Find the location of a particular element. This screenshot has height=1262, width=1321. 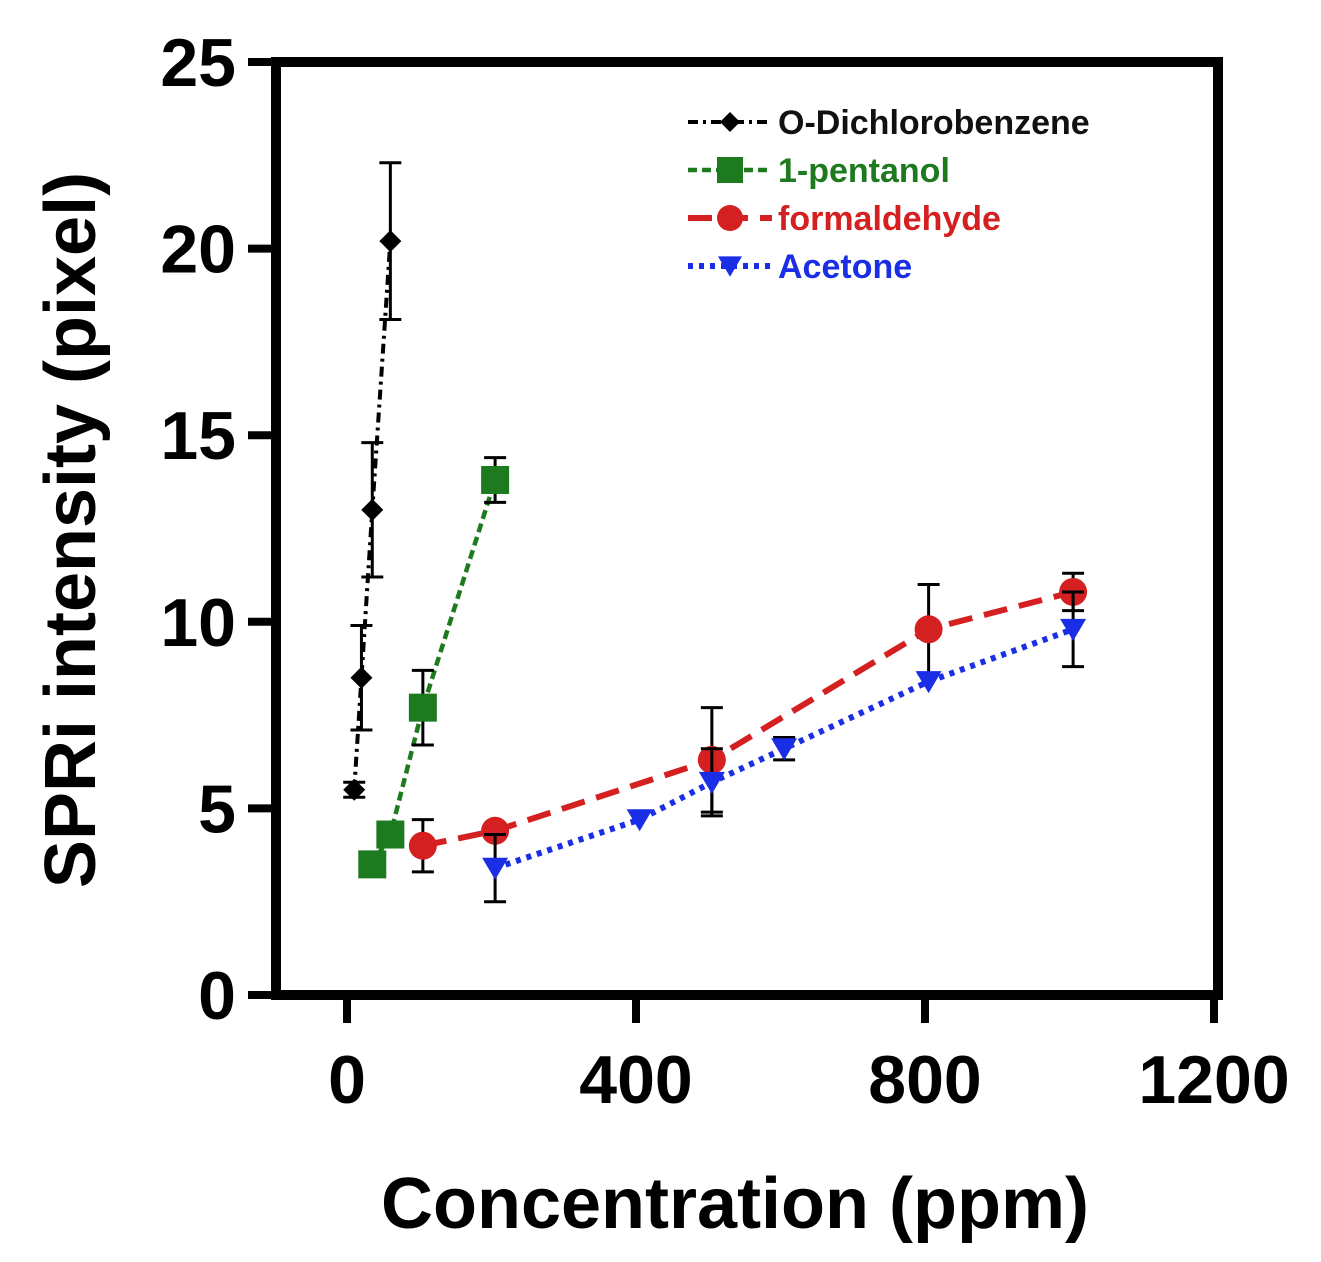

y-tick-label: 10 is located at coordinates (198, 623).